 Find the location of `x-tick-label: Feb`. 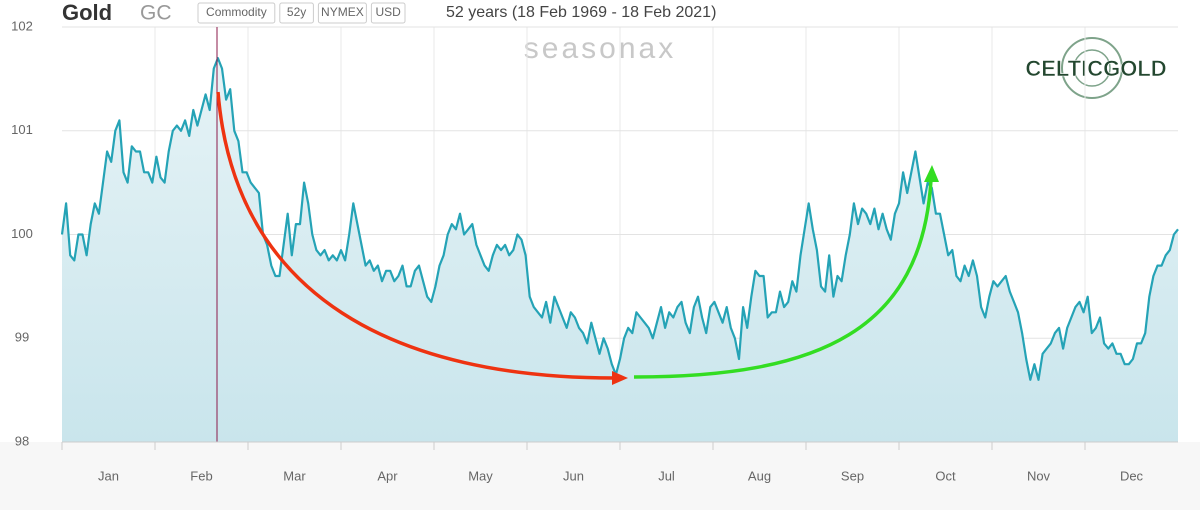

x-tick-label: Feb is located at coordinates (201, 475).